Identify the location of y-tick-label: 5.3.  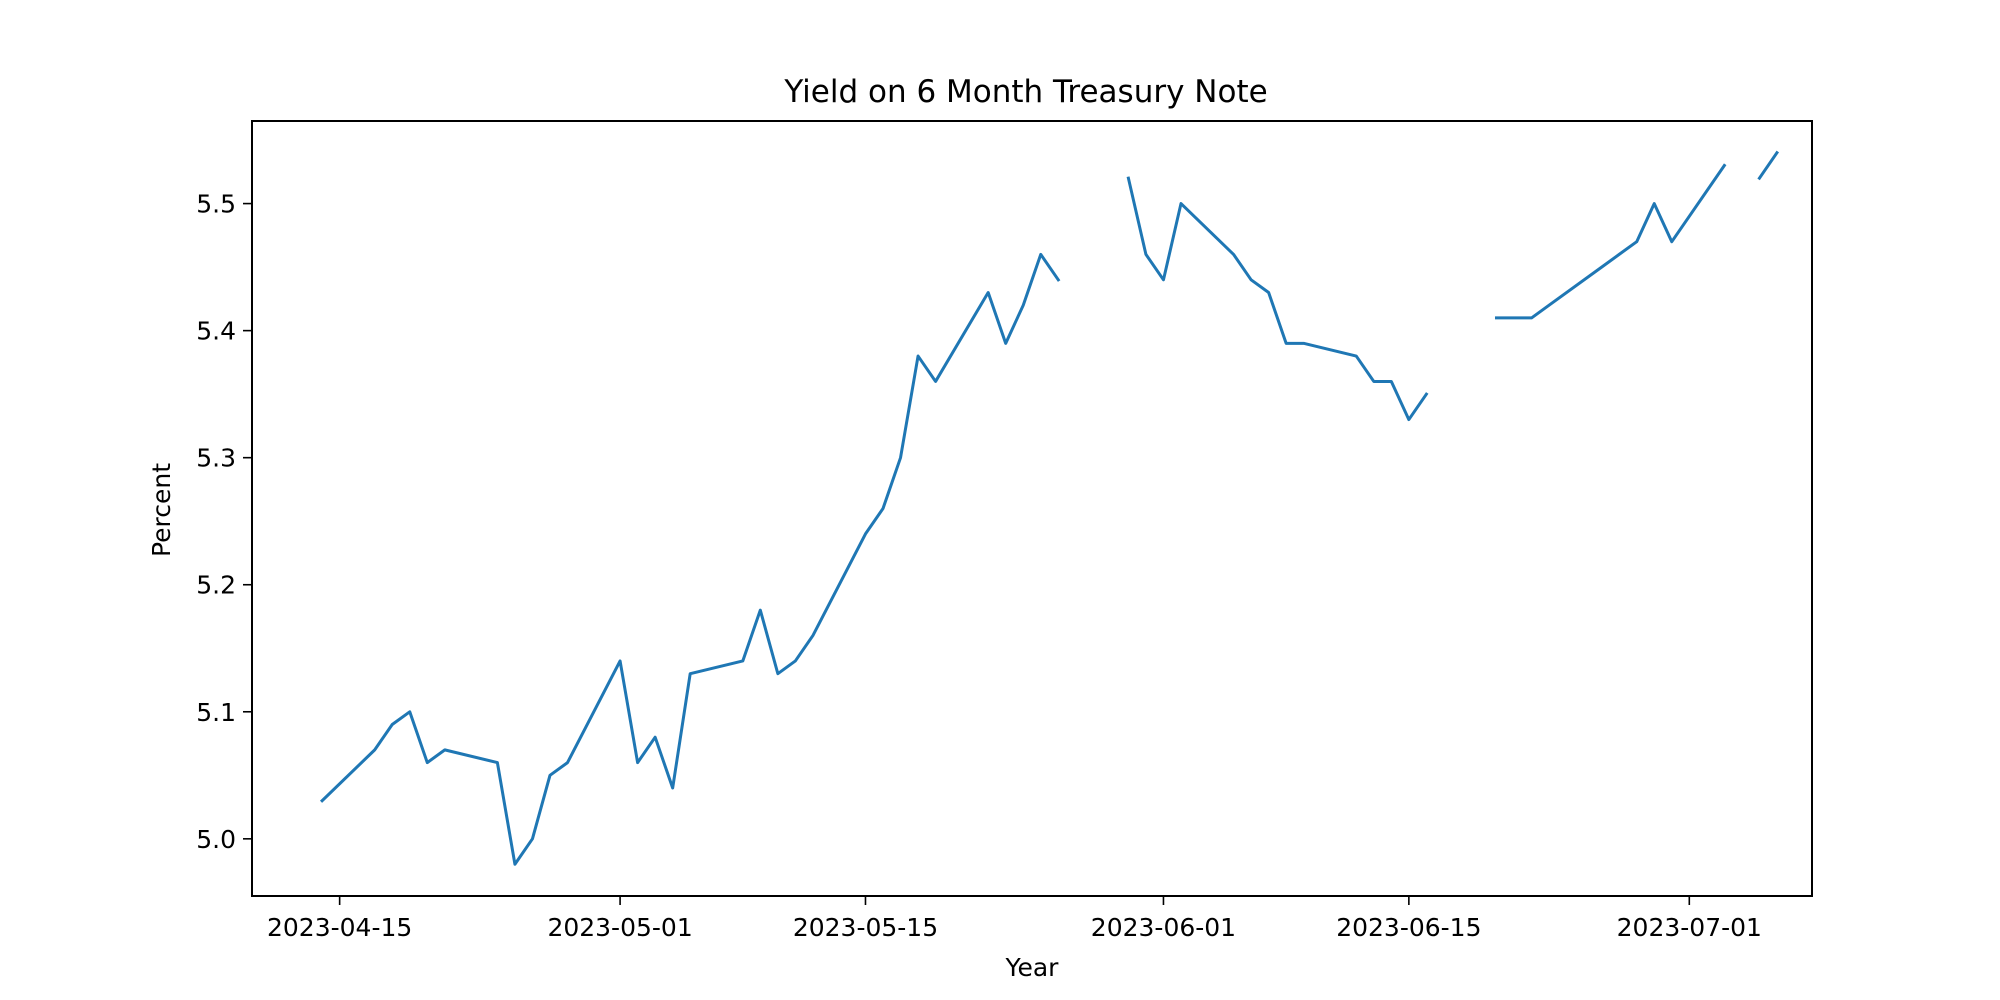
(216, 458).